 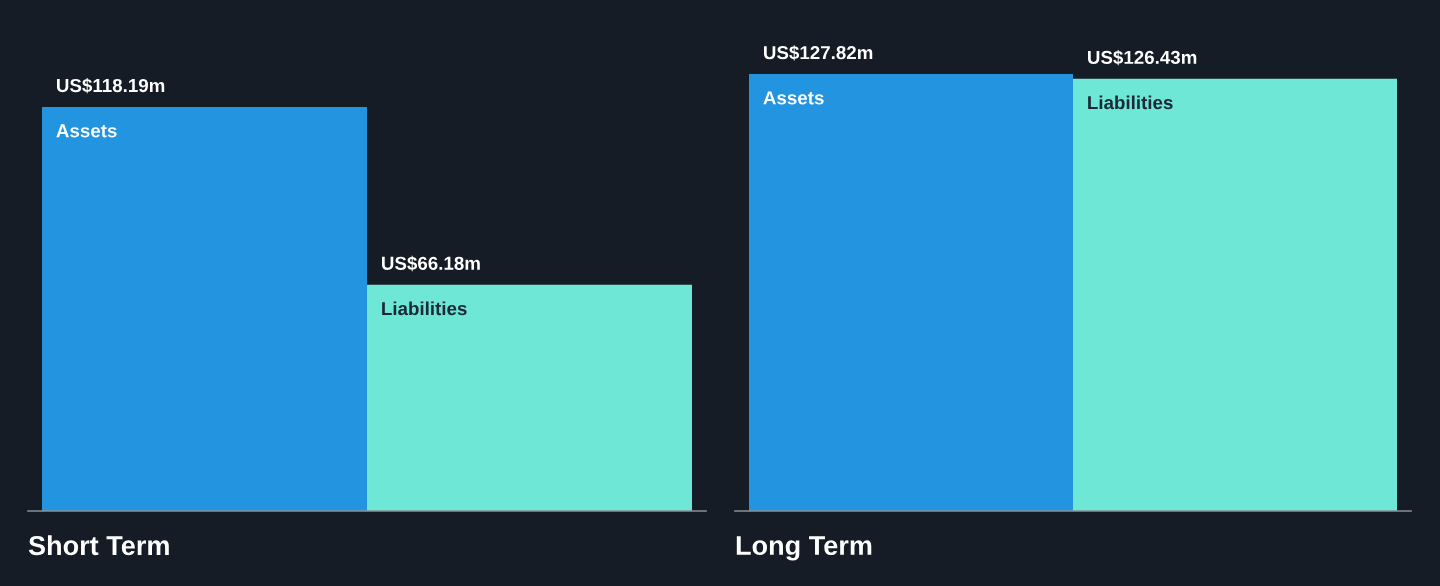 I want to click on x-axis-title: Long Term, so click(x=804, y=548).